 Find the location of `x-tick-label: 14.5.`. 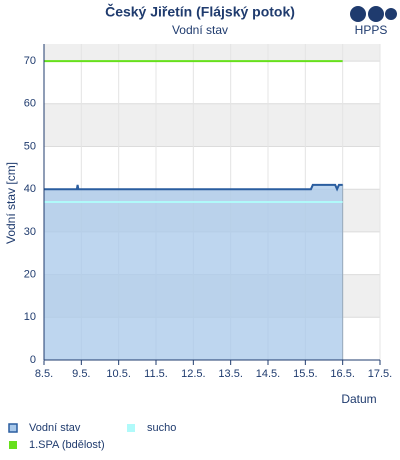

x-tick-label: 14.5. is located at coordinates (268, 374).